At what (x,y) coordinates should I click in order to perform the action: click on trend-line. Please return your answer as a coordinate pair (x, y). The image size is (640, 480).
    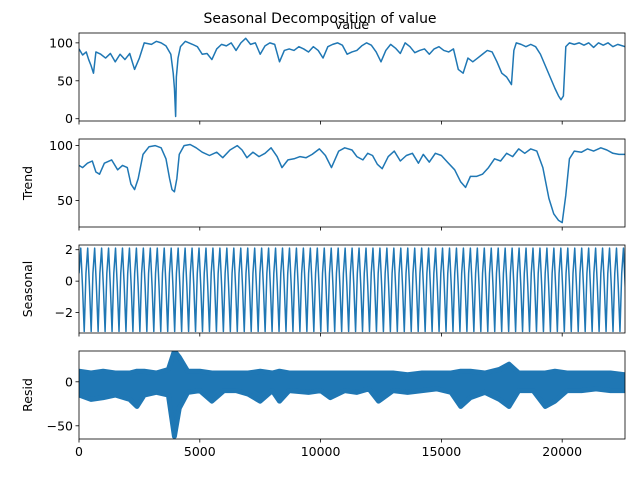
    Looking at the image, I should click on (352, 183).